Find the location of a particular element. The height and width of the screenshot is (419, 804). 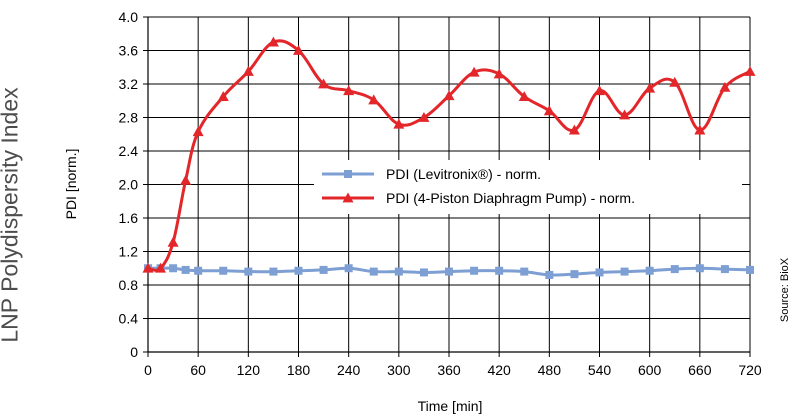

y-tick-label: 1.2 is located at coordinates (129, 252).